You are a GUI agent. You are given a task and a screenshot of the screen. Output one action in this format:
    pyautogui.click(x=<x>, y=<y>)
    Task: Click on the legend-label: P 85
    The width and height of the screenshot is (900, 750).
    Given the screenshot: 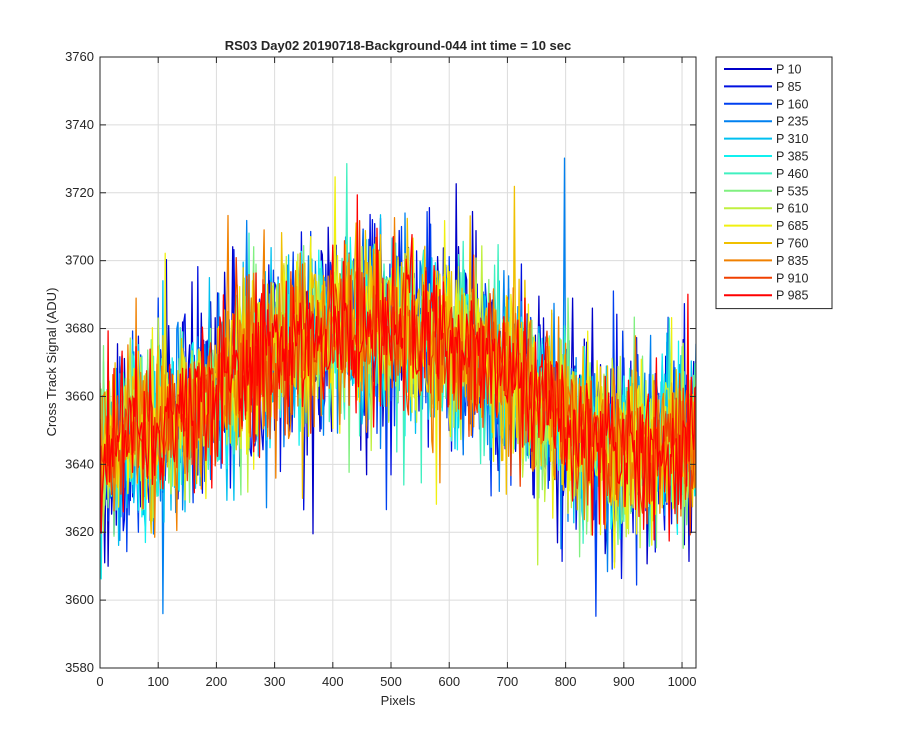 What is the action you would take?
    pyautogui.click(x=789, y=87)
    